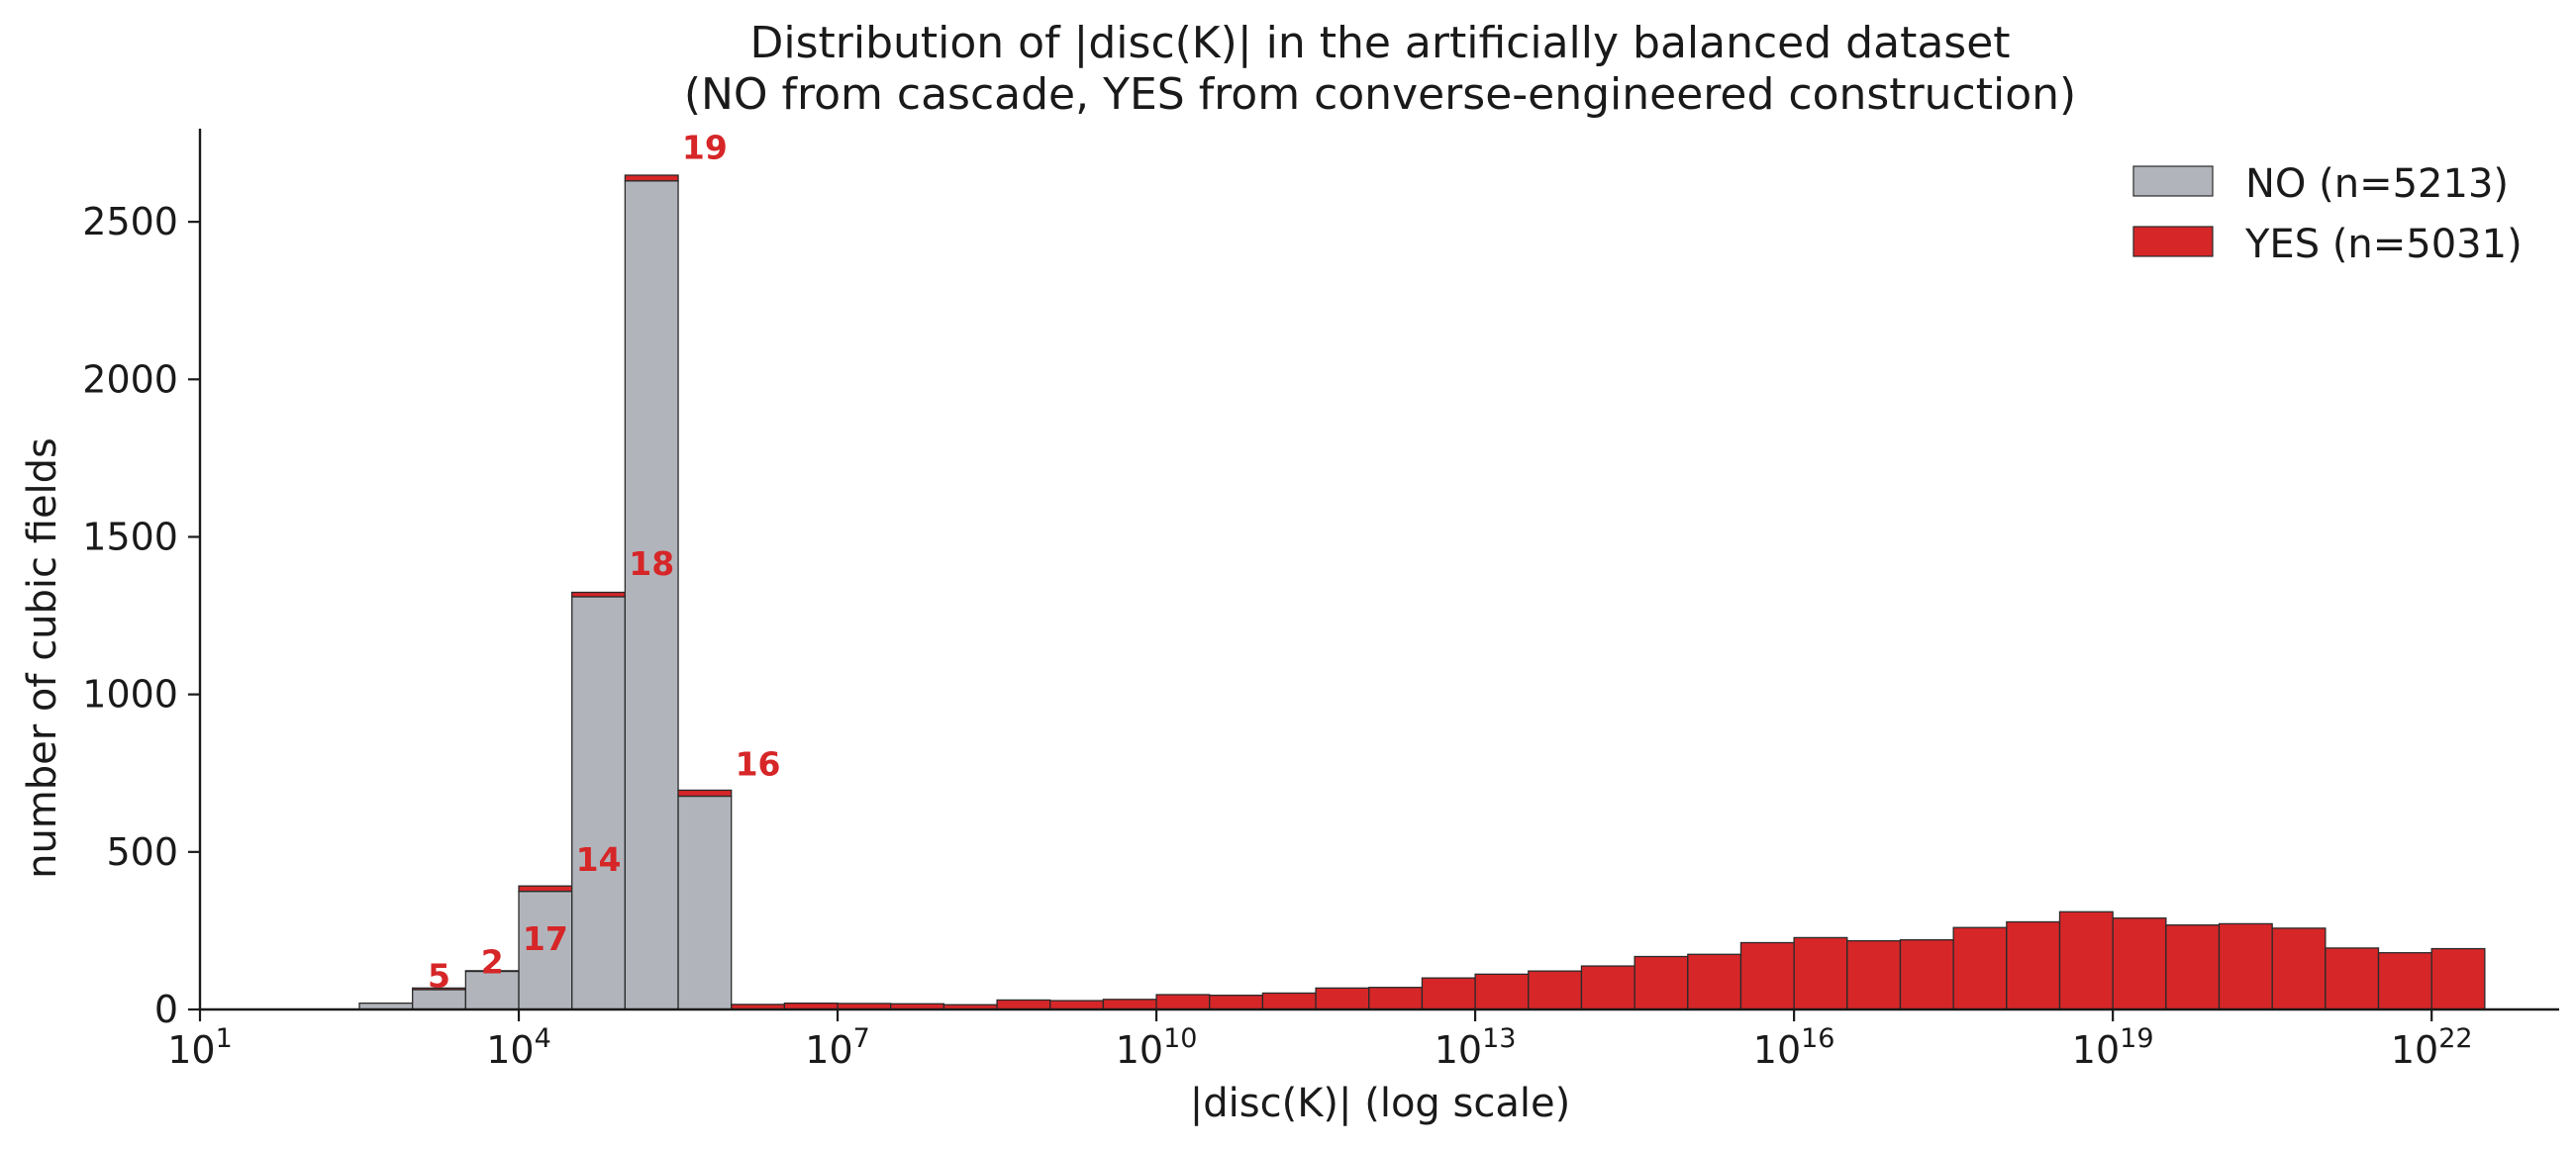 Image resolution: width=2576 pixels, height=1150 pixels. Describe the element at coordinates (166, 1009) in the screenshot. I see `y-tick-label-0: 0` at that location.